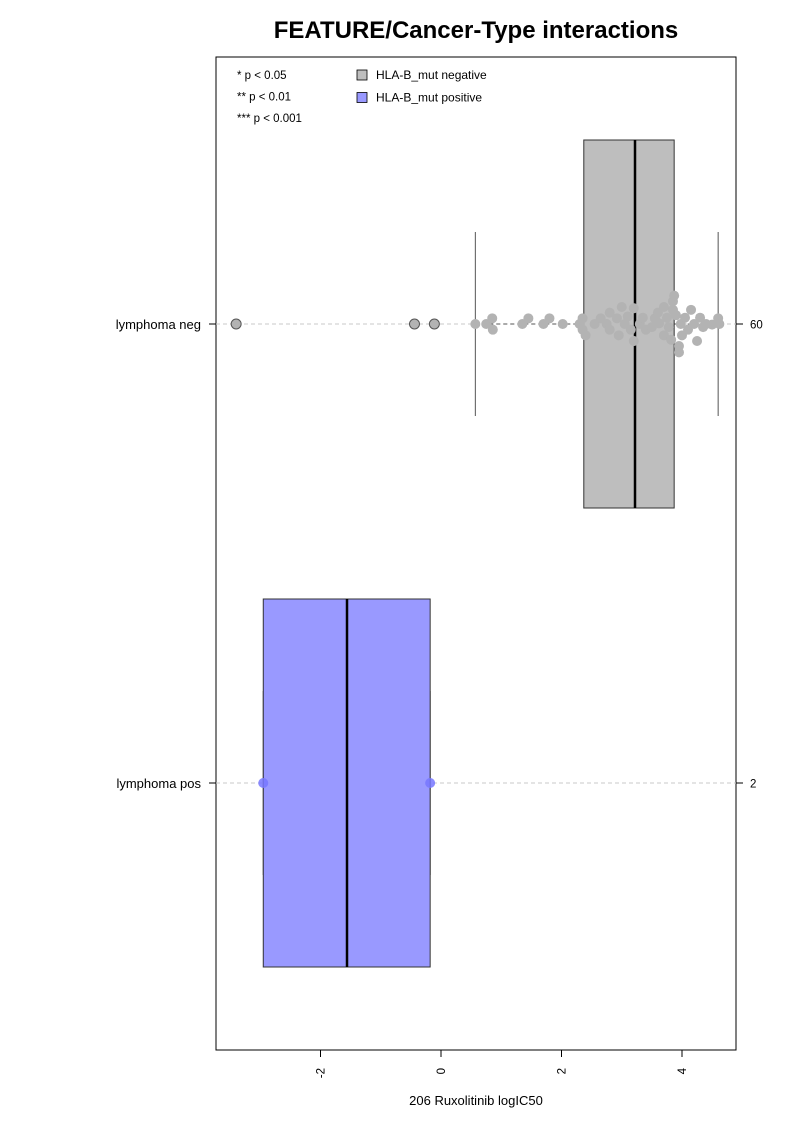  What do you see at coordinates (502, 1063) in the screenshot?
I see `x-axis: -2 0 2 4` at bounding box center [502, 1063].